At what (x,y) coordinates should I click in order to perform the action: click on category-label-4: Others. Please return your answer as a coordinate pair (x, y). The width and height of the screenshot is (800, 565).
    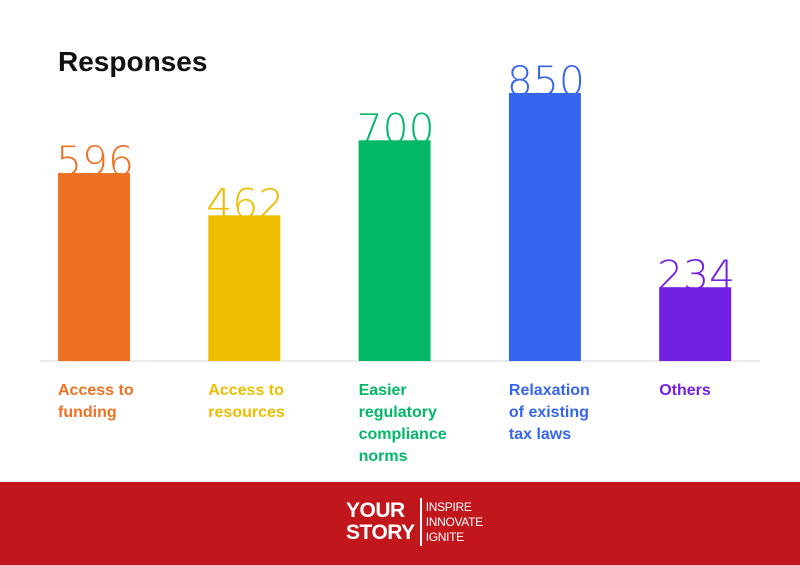
    Looking at the image, I should click on (721, 391).